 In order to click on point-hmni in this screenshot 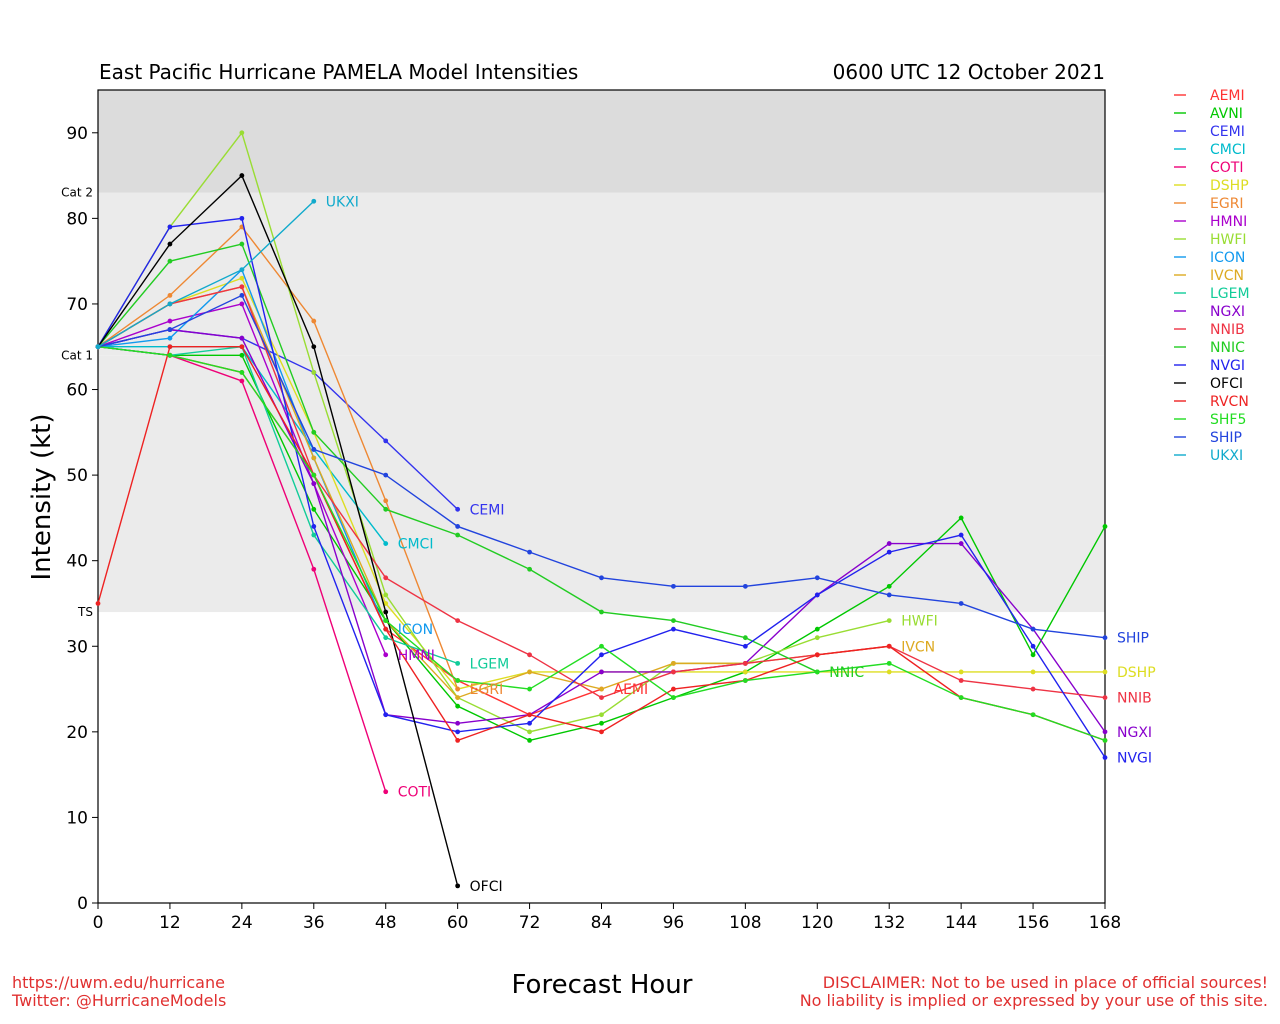, I will do `click(386, 655)`.